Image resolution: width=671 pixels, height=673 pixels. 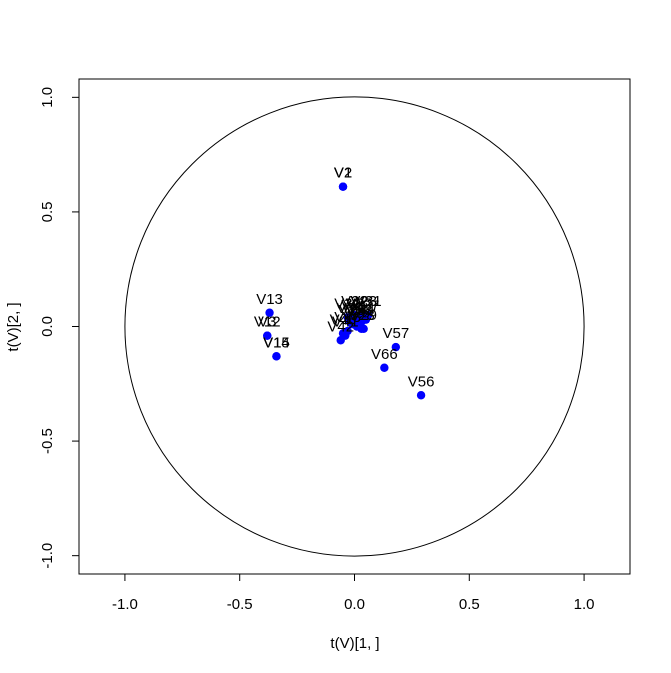 I want to click on point-label: V24, so click(x=361, y=308).